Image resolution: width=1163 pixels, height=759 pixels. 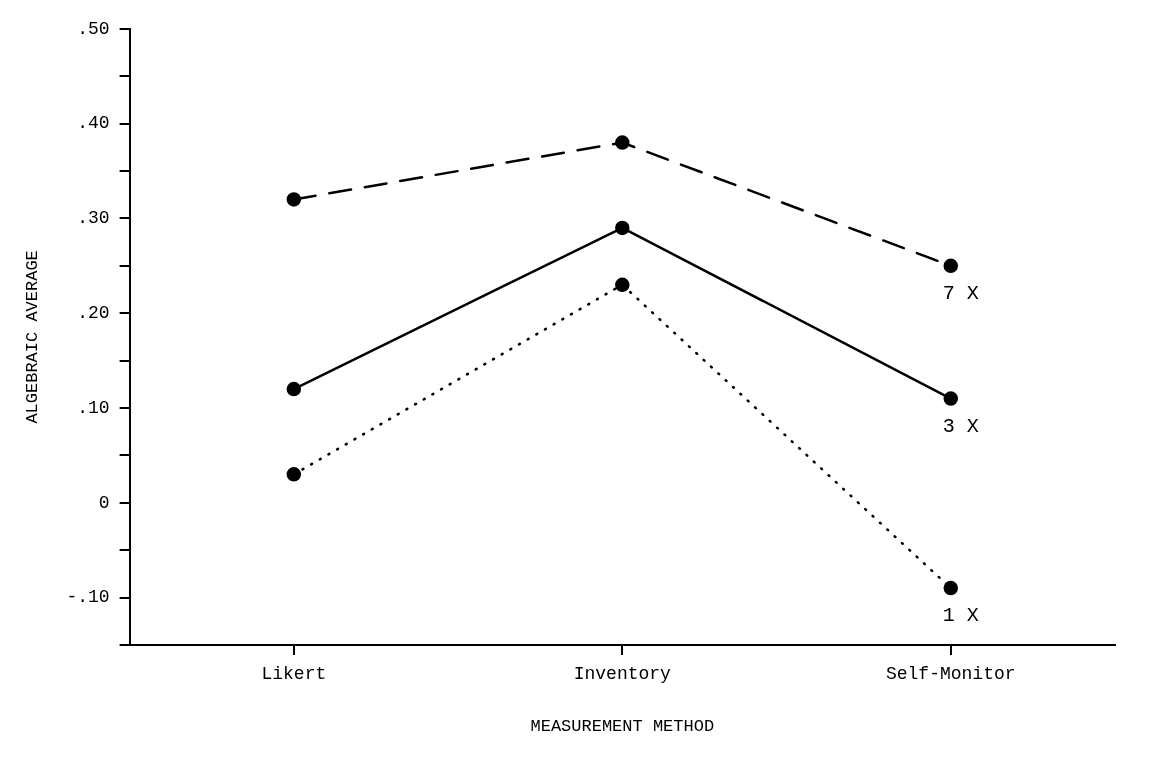 What do you see at coordinates (32, 337) in the screenshot?
I see `y-axis-title: ALGEBRAIC AVERAGE` at bounding box center [32, 337].